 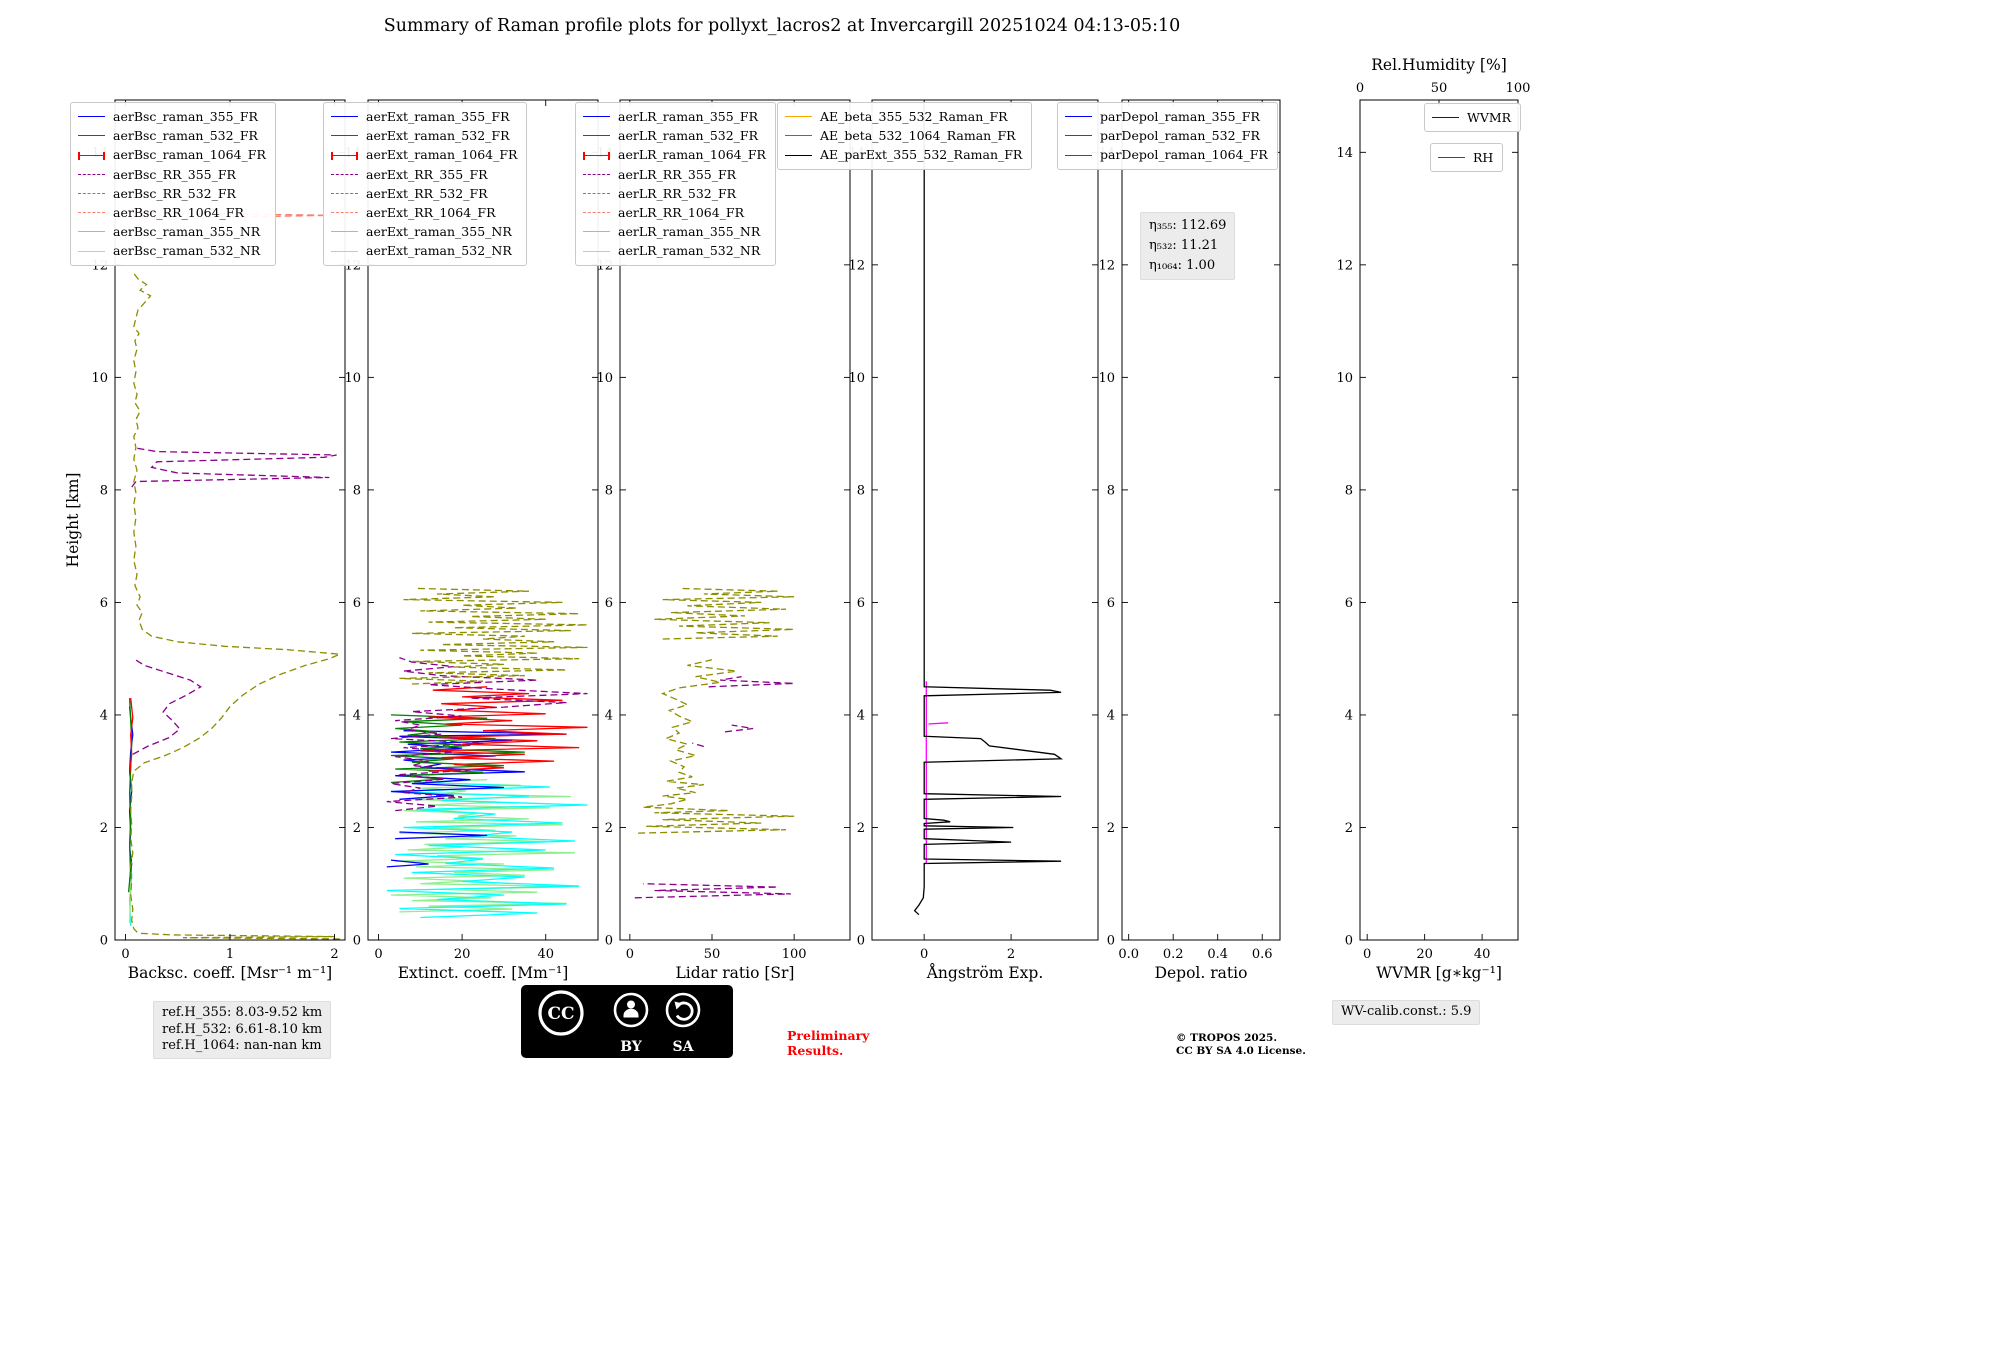 What do you see at coordinates (985, 973) in the screenshot?
I see `x-axis-label-angstroem: Ångström Exp.` at bounding box center [985, 973].